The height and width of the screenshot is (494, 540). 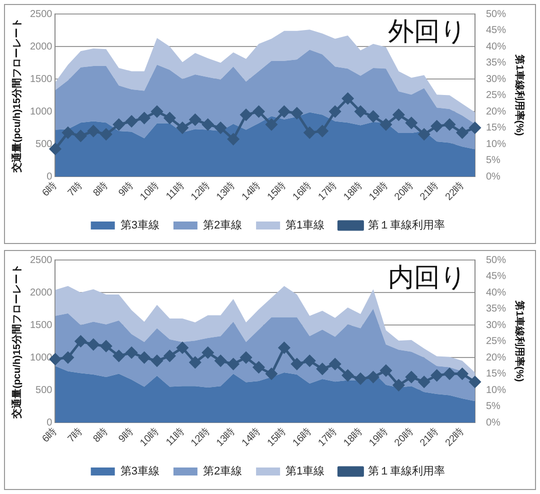 What do you see at coordinates (496, 325) in the screenshot?
I see `y2-tick-label: 30%` at bounding box center [496, 325].